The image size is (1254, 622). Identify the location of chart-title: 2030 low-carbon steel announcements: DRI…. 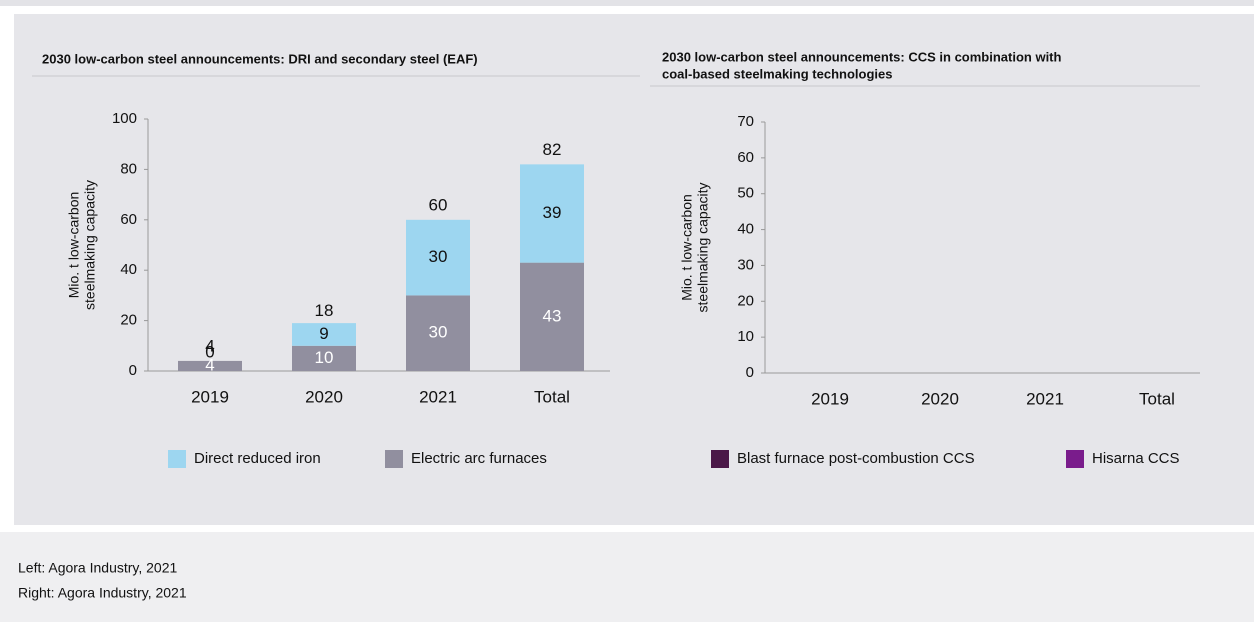
(260, 58).